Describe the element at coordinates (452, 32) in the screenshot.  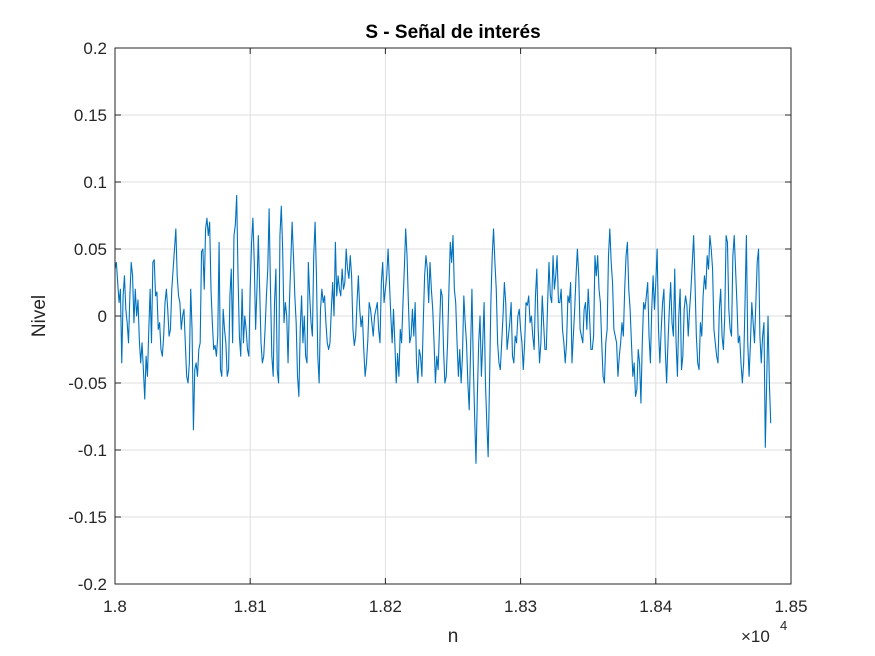
I see `chart-title: S - Señal de interés` at that location.